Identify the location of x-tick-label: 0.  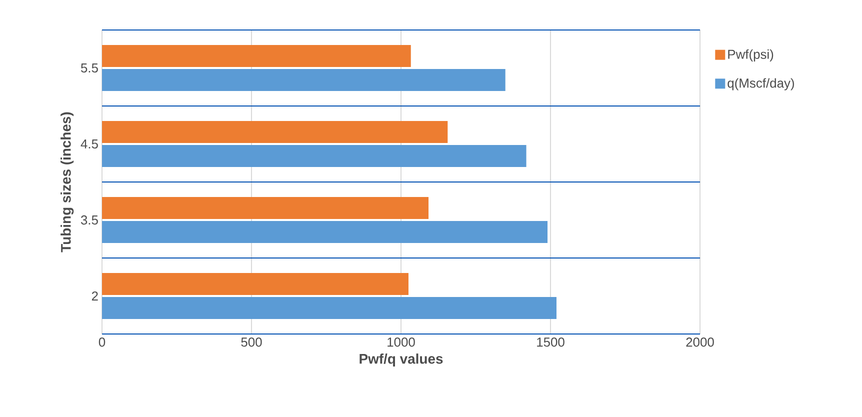
(102, 342).